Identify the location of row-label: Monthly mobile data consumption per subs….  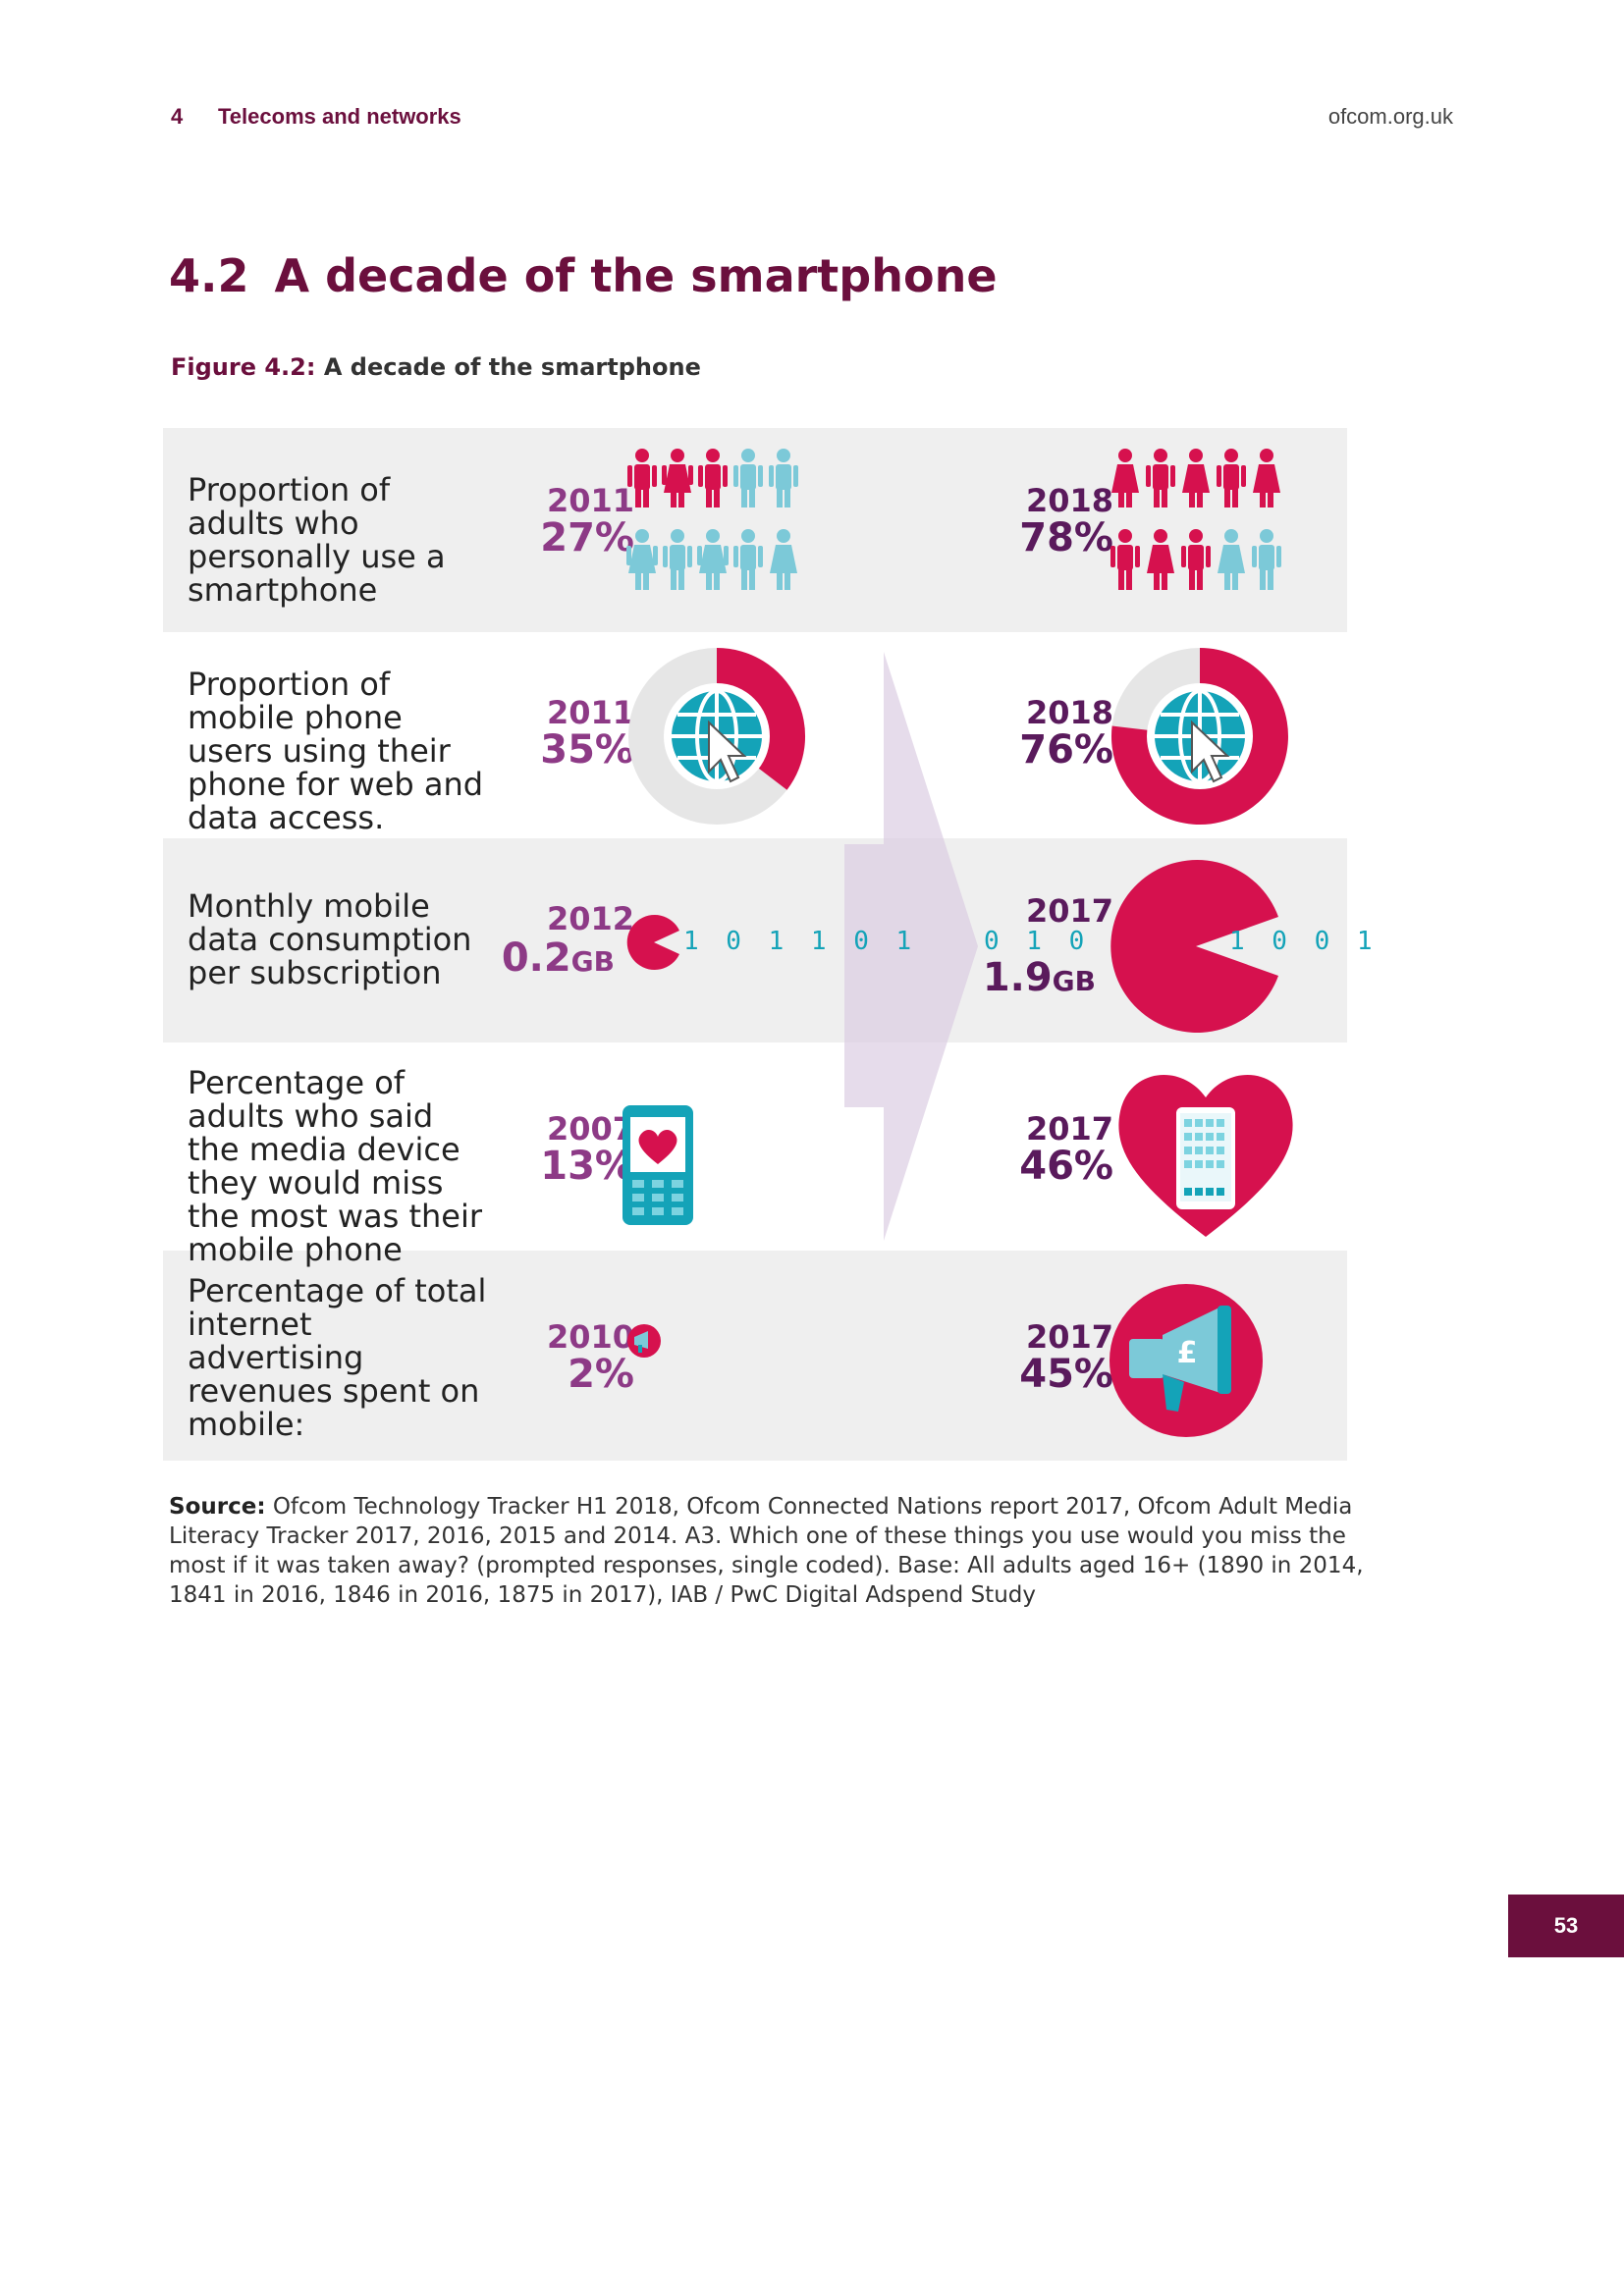
(330, 939).